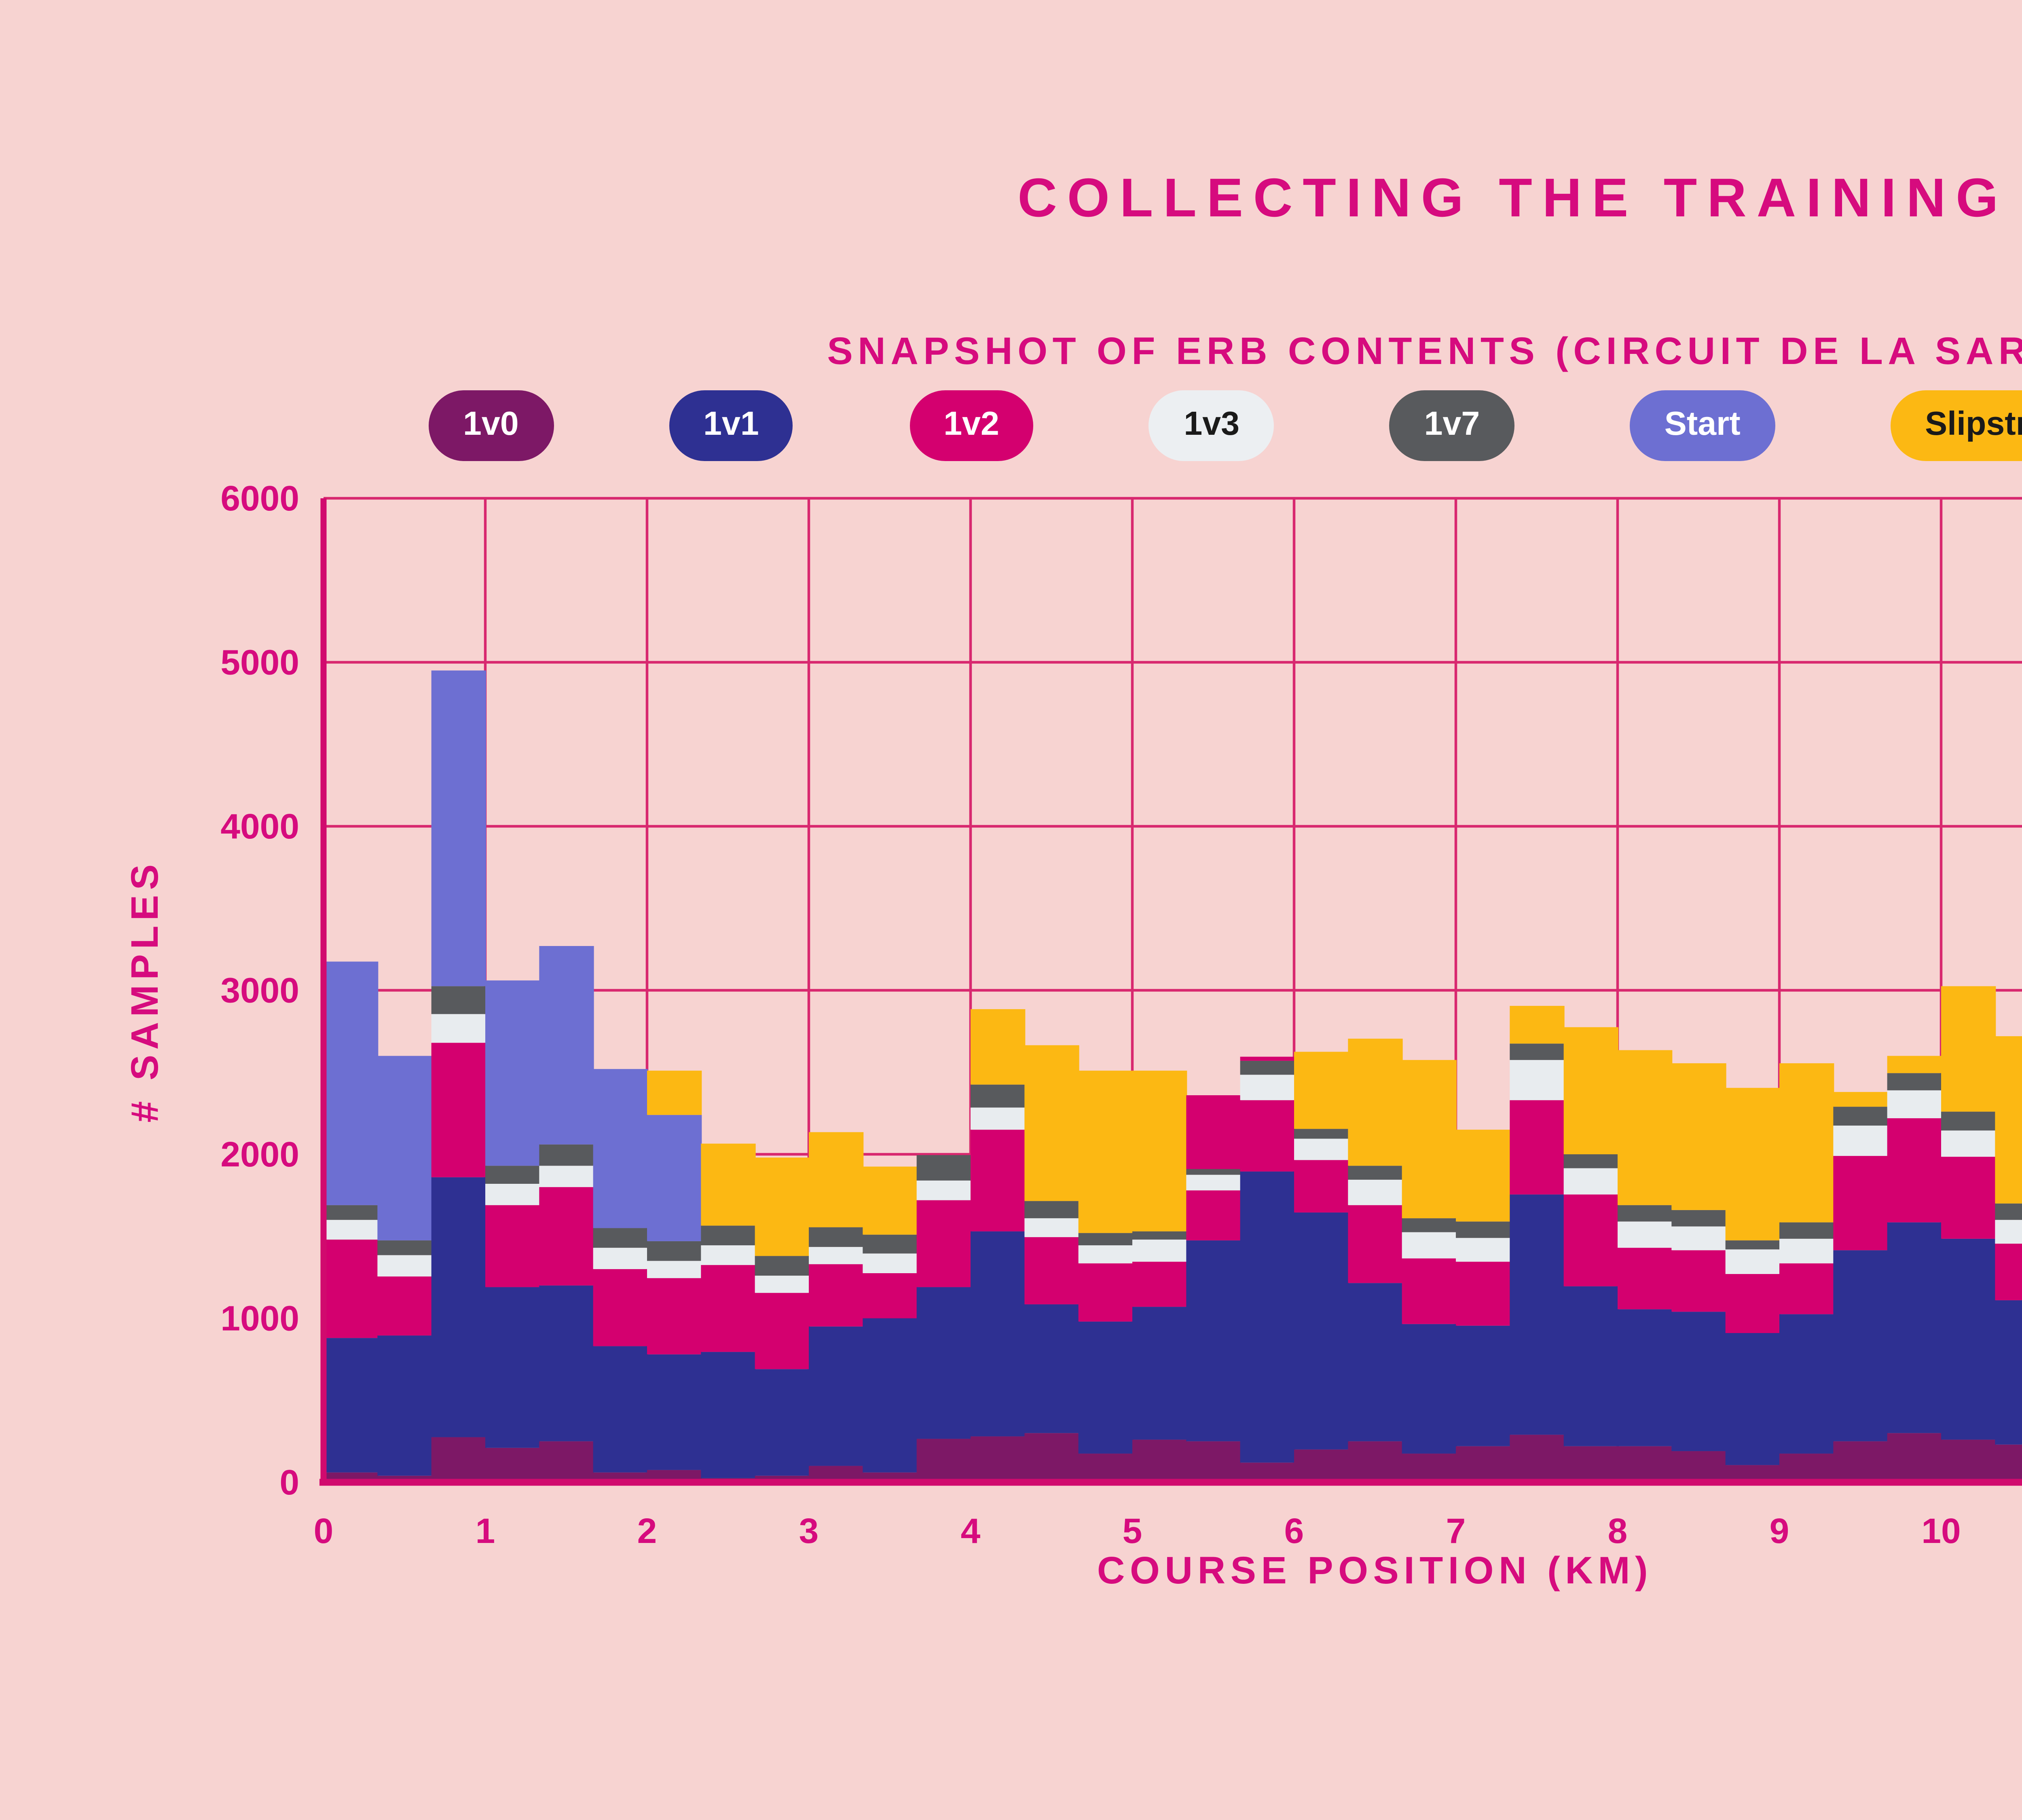 The width and height of the screenshot is (2022, 1820). Describe the element at coordinates (1132, 1531) in the screenshot. I see `x-tick-label: 5` at that location.